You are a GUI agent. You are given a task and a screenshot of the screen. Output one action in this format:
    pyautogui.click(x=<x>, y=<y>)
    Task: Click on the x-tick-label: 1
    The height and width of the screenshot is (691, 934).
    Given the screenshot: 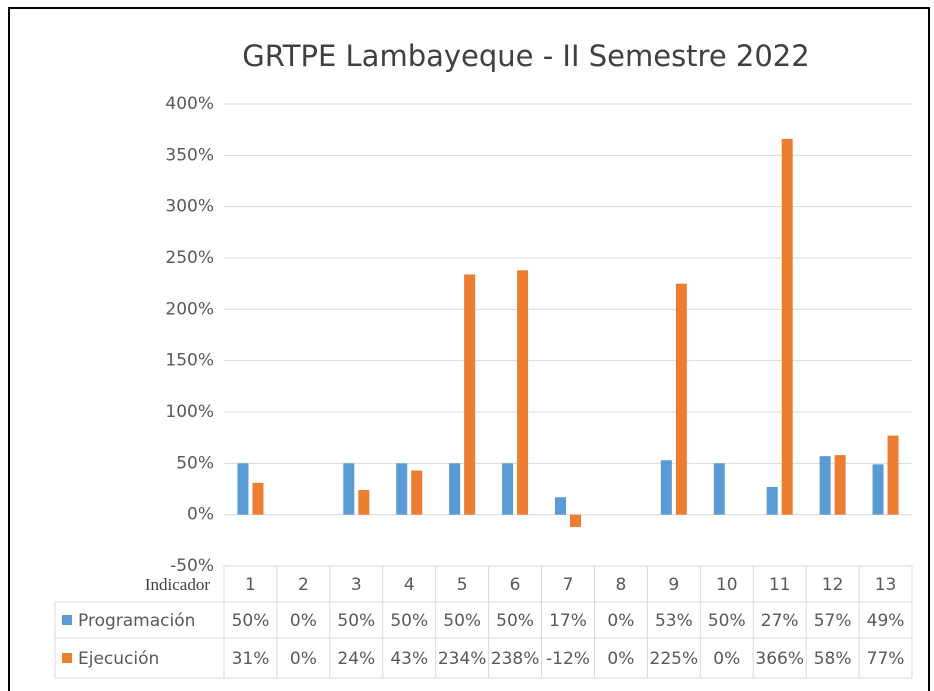 What is the action you would take?
    pyautogui.click(x=250, y=585)
    